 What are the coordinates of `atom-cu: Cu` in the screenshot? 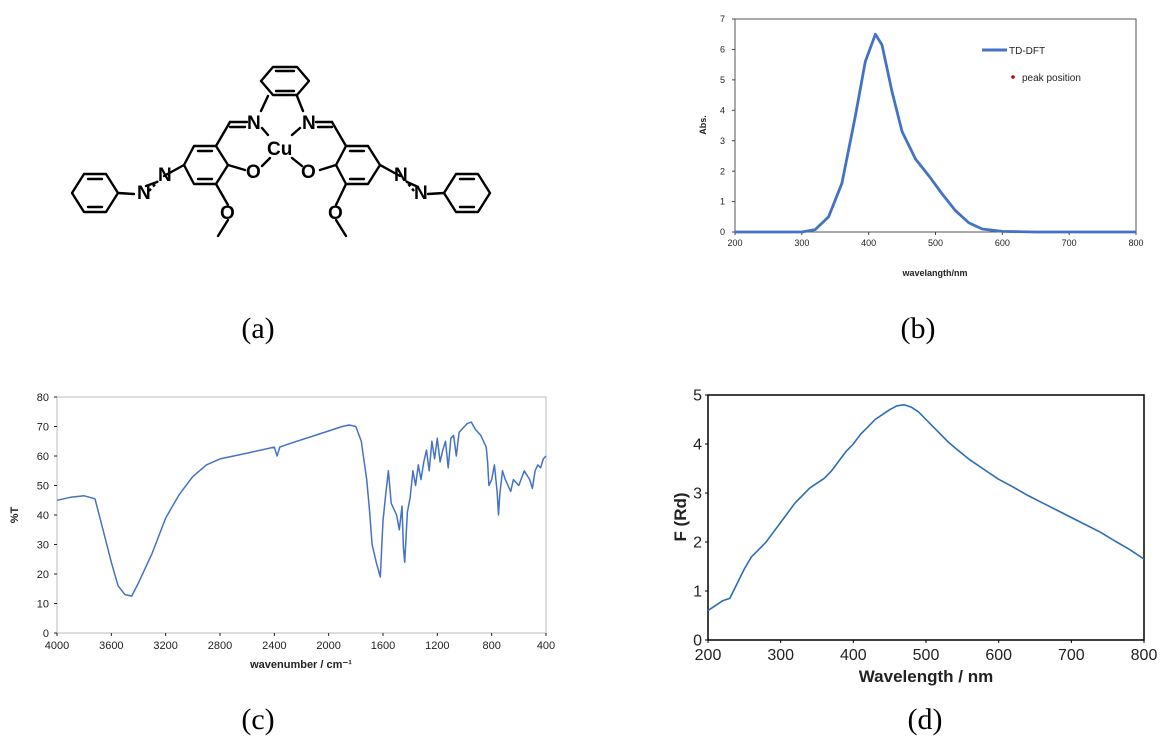 It's located at (279, 149).